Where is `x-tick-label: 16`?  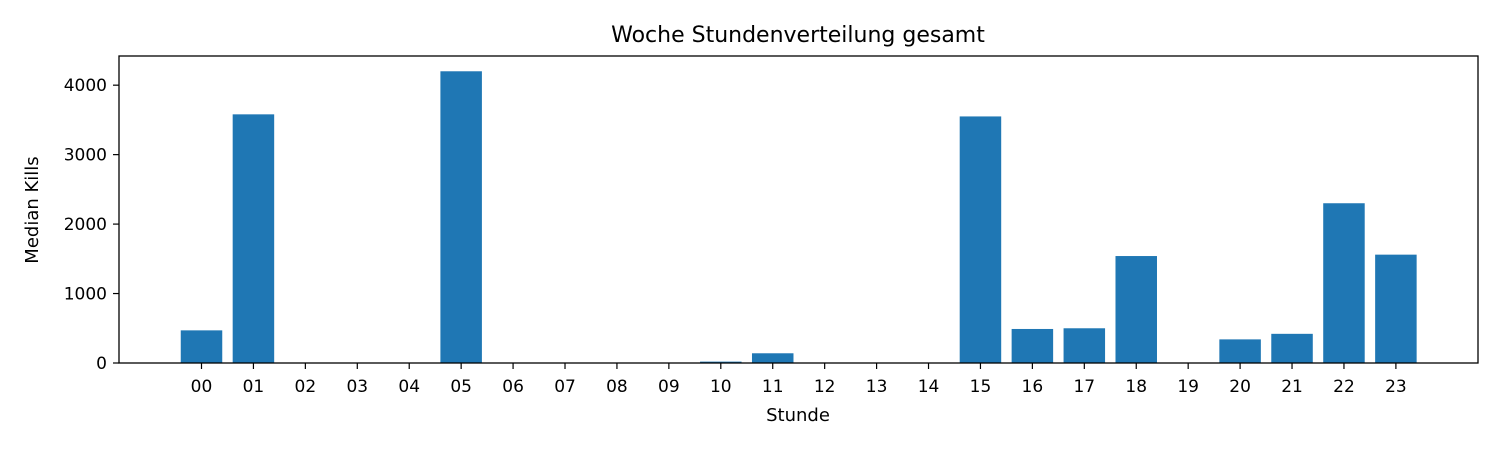 x-tick-label: 16 is located at coordinates (1033, 387).